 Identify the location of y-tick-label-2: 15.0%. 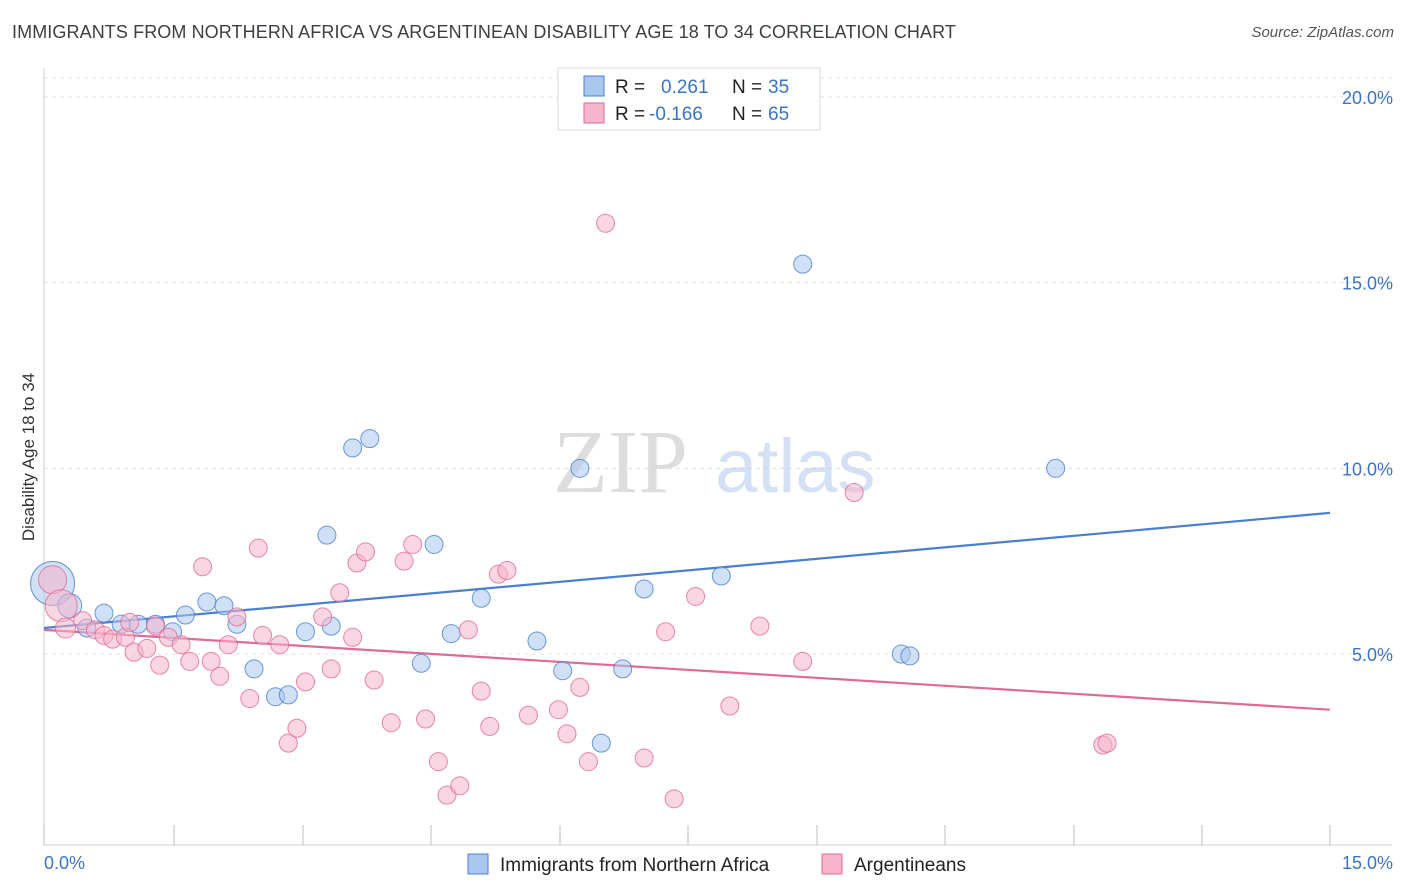
(1367, 284).